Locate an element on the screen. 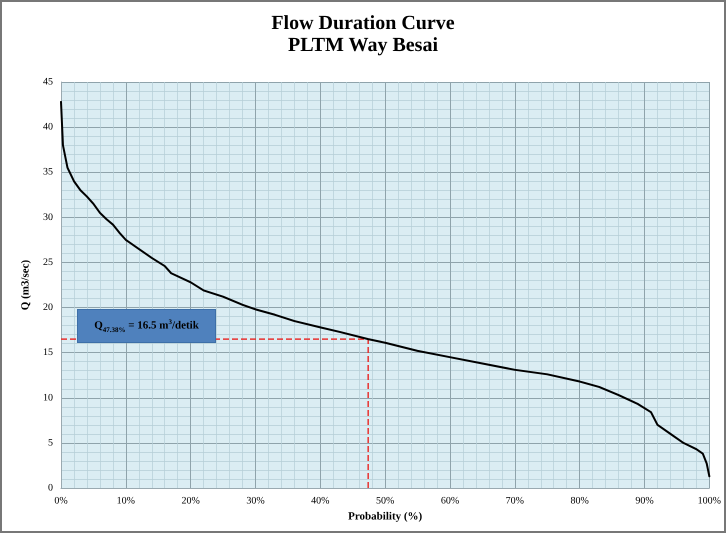  x-tick-label: 40% is located at coordinates (320, 501).